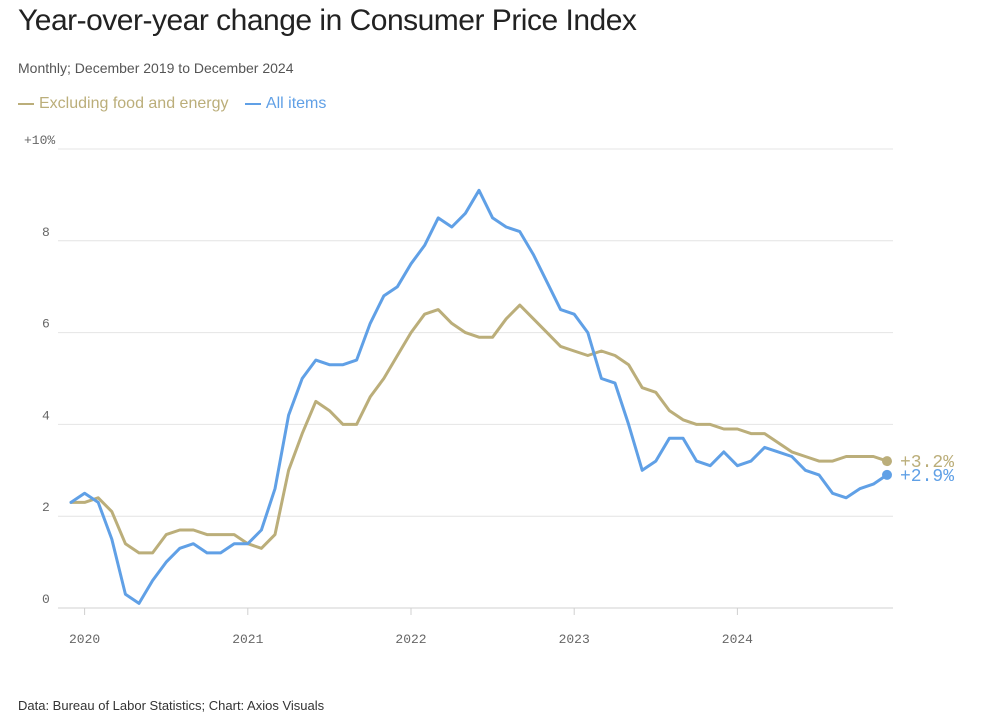  I want to click on legend-label-core: Excluding food and energy, so click(134, 103).